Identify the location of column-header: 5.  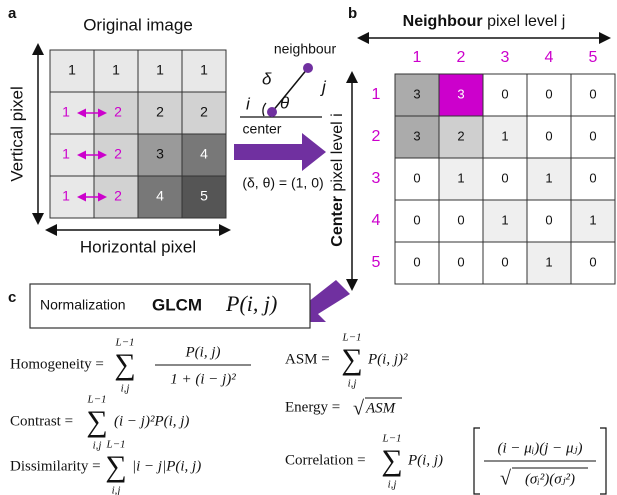
(593, 57).